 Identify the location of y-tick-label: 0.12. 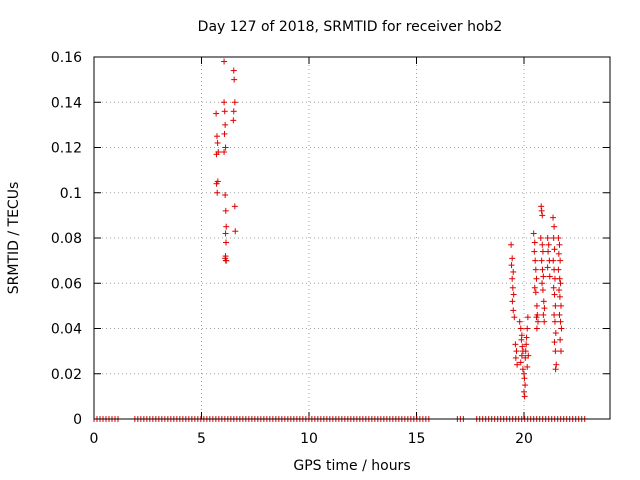
(66, 149).